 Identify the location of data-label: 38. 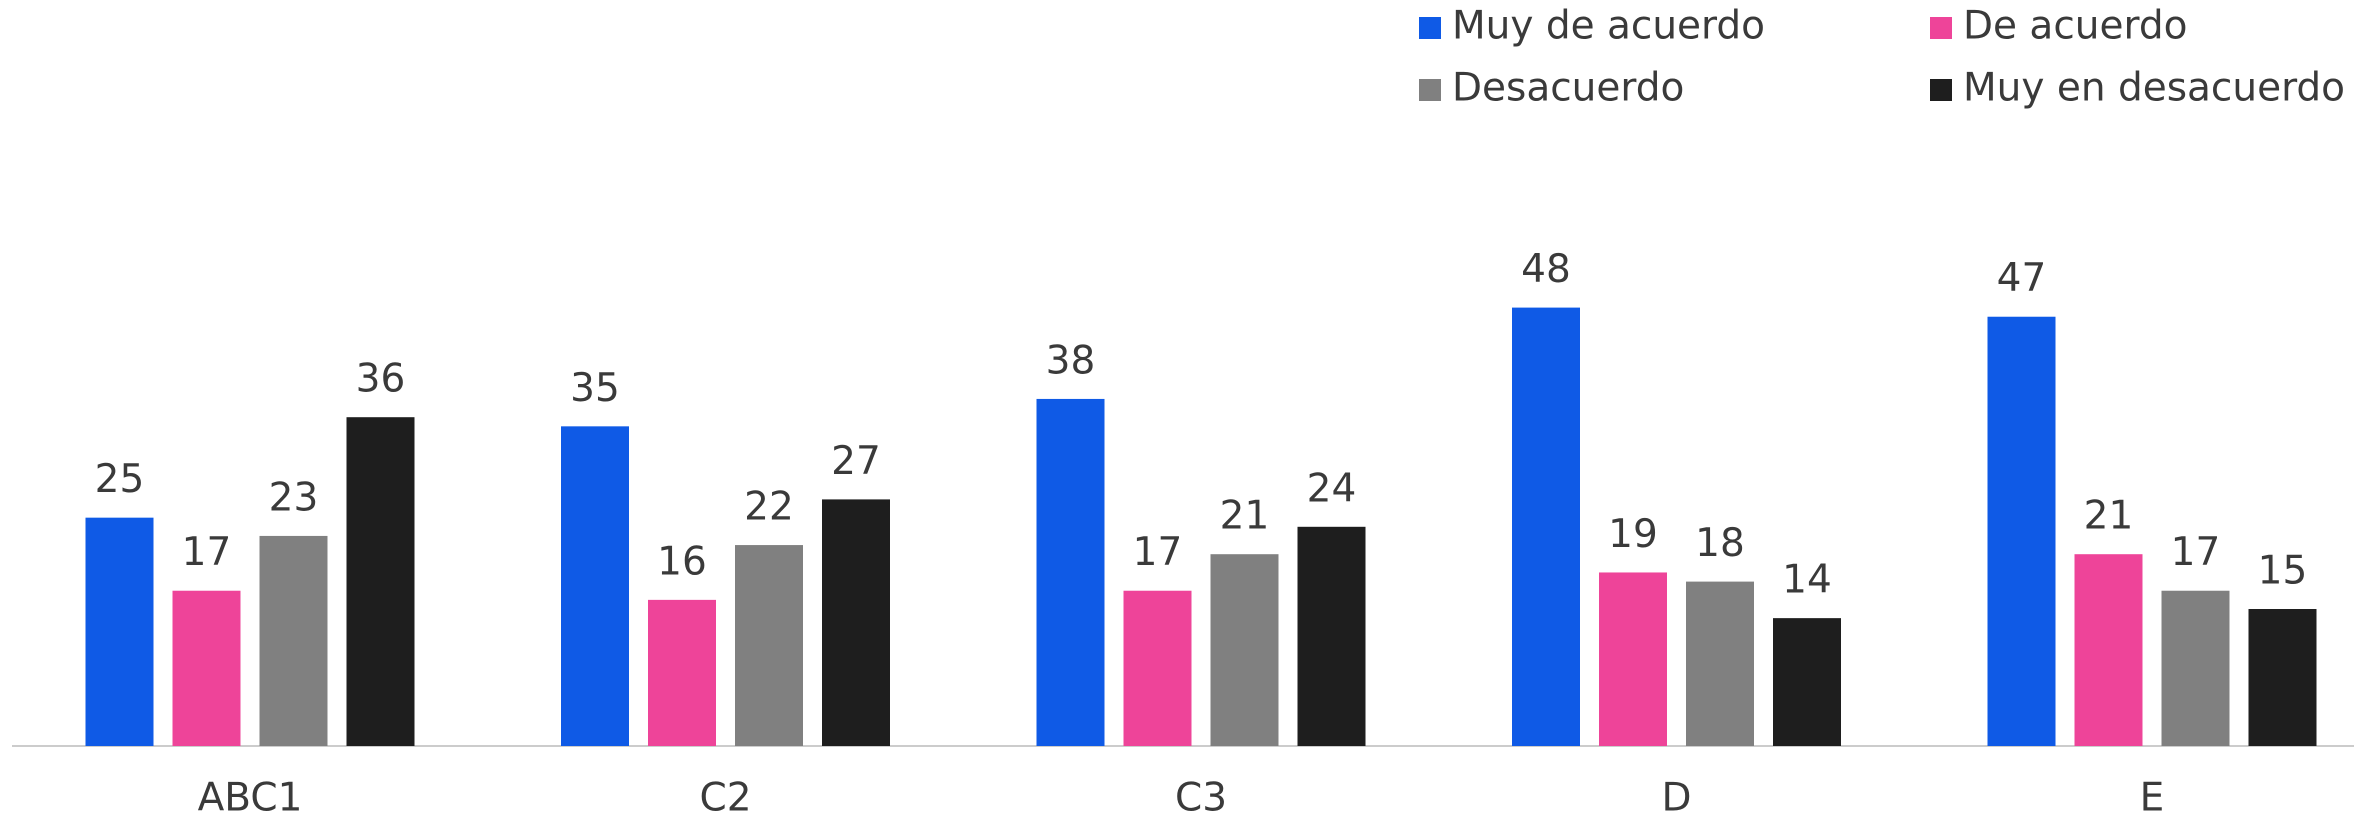
(1071, 360).